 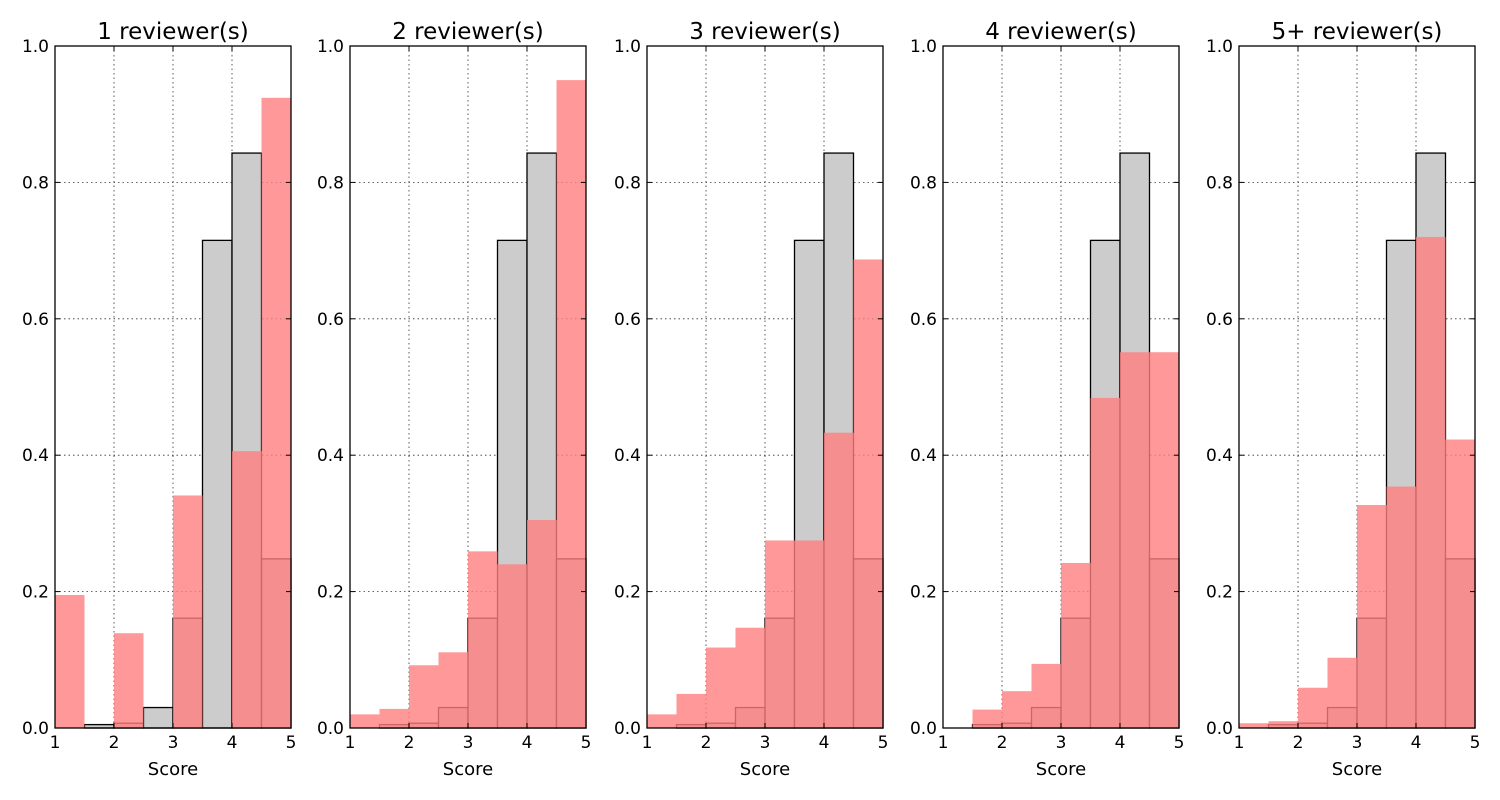 I want to click on chart-title: 3 reviewer(s), so click(x=765, y=32).